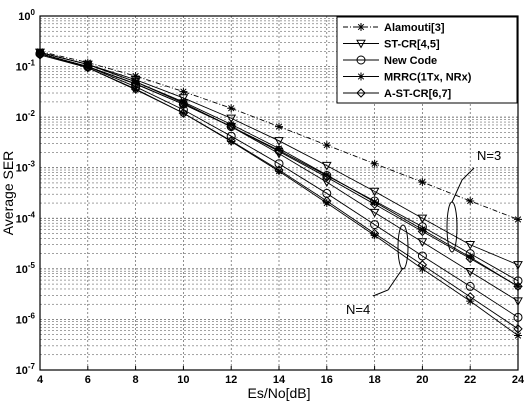 The width and height of the screenshot is (524, 406). Describe the element at coordinates (358, 309) in the screenshot. I see `n4-label: N=4` at that location.